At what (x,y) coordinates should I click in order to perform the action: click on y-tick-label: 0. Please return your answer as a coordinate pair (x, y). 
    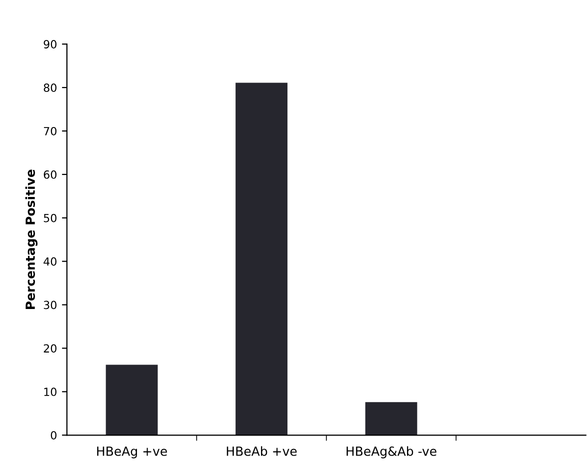
    Looking at the image, I should click on (53, 435).